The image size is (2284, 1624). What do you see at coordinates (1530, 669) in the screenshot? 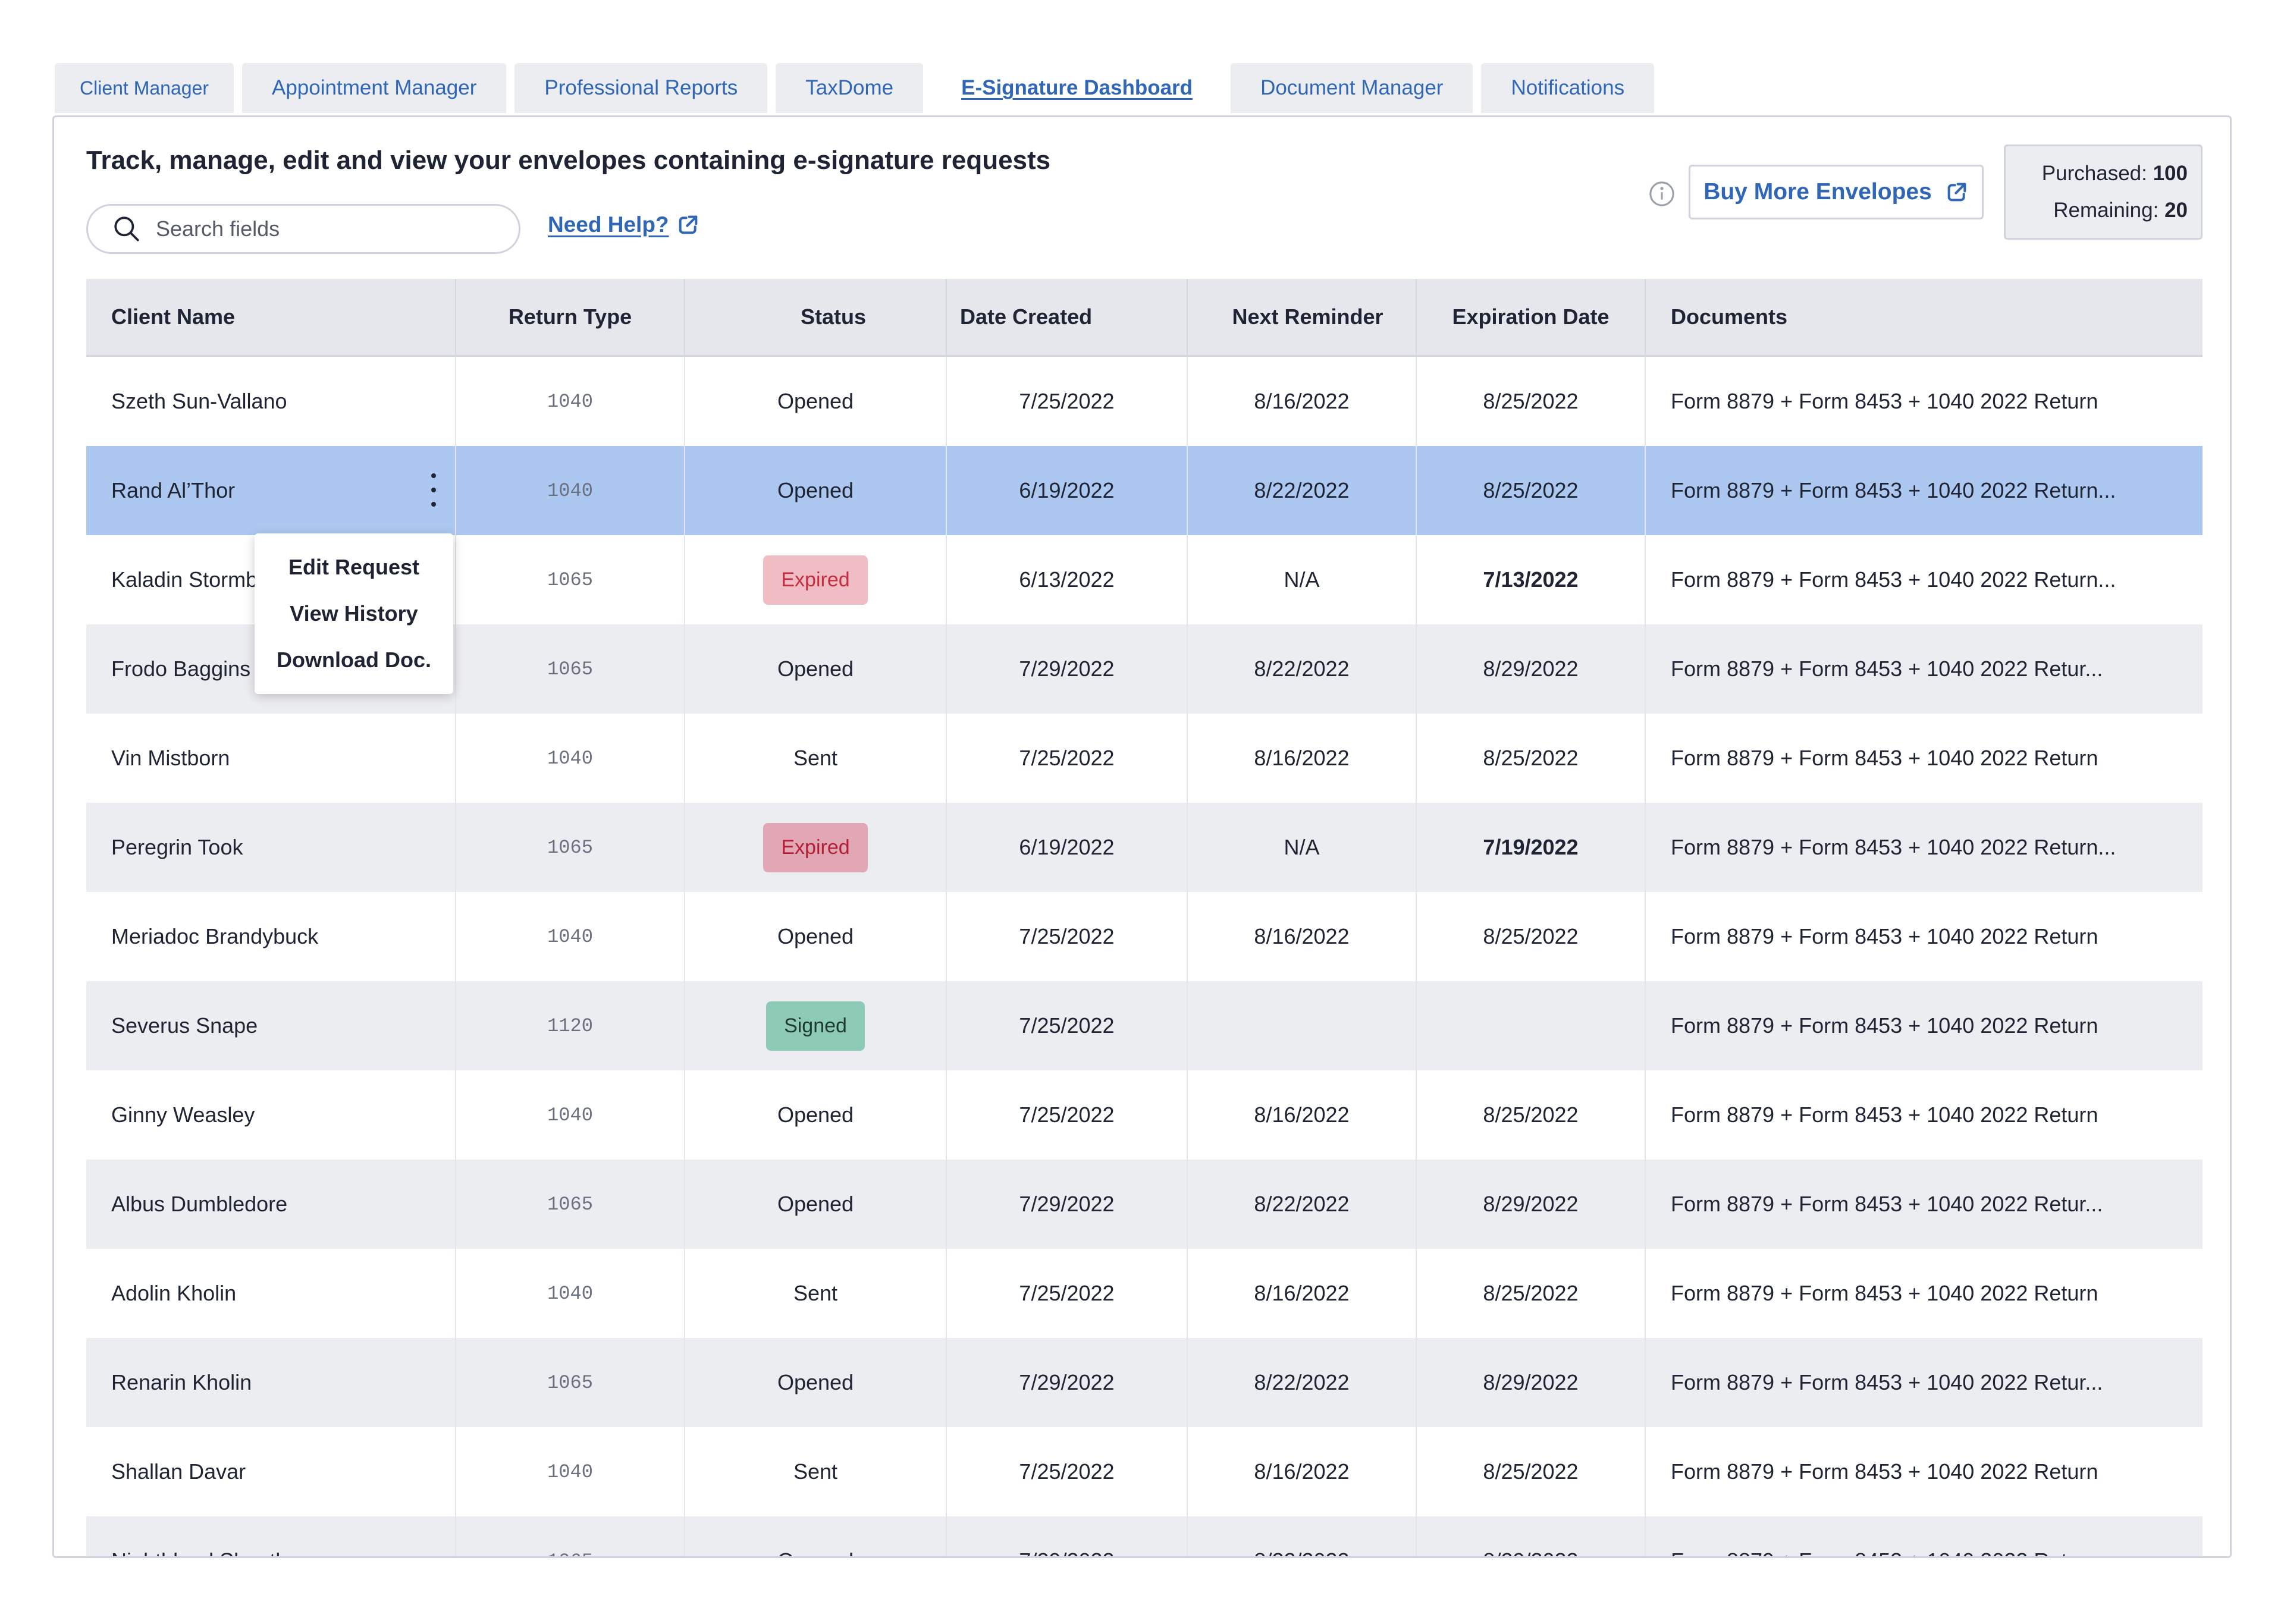
I see `expiration-date: 8/29/2022` at bounding box center [1530, 669].